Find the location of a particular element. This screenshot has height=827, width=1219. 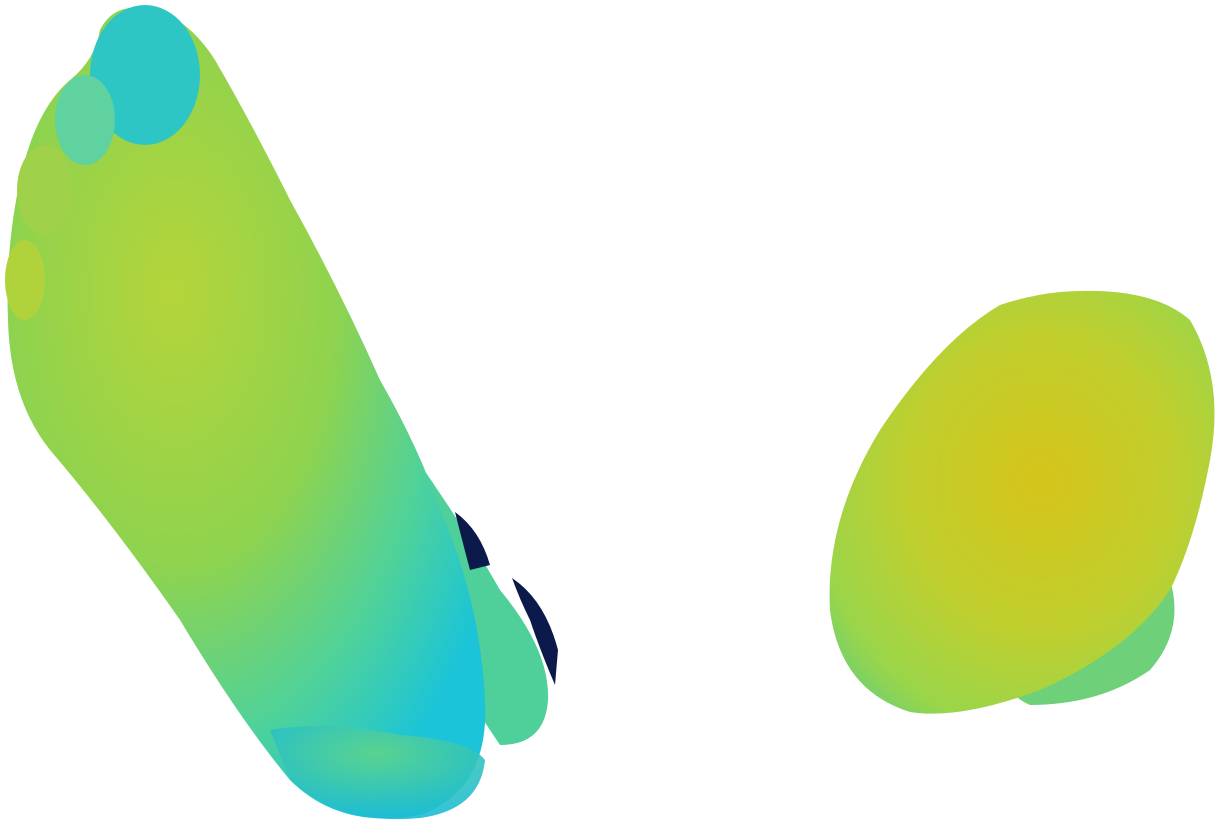

left-big-toe is located at coordinates (145, 75).